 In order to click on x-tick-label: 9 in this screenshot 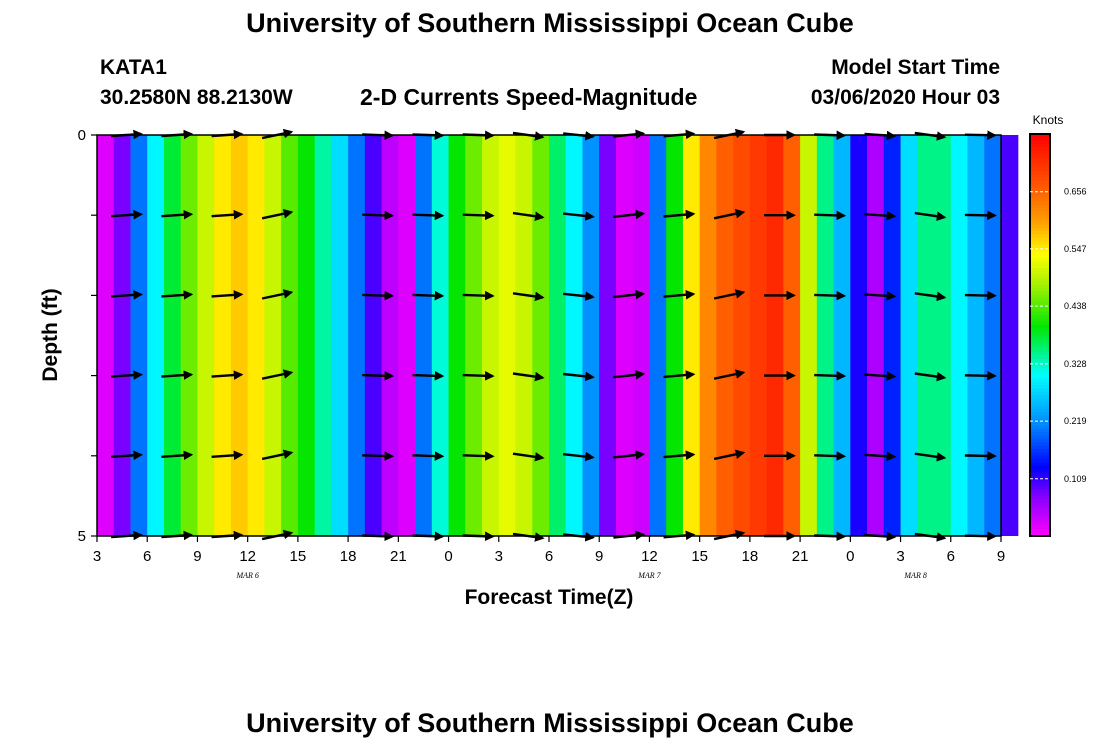, I will do `click(1001, 556)`.